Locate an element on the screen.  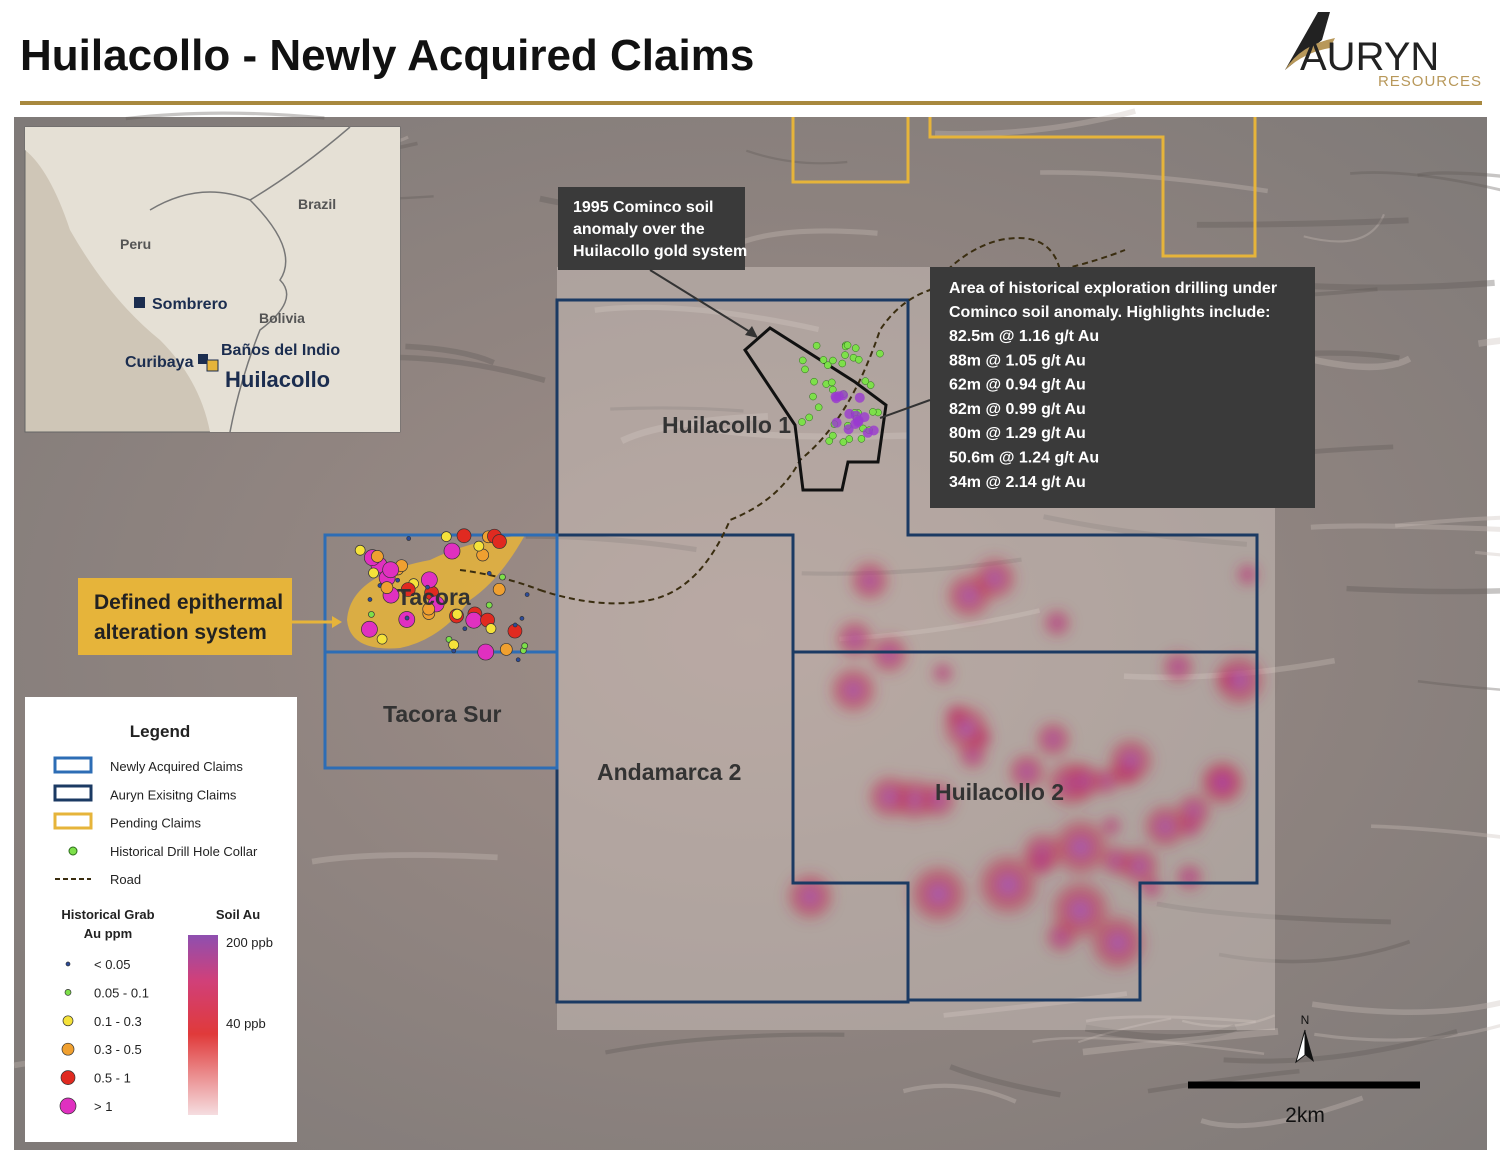
cominco-callout is located at coordinates (651, 228).